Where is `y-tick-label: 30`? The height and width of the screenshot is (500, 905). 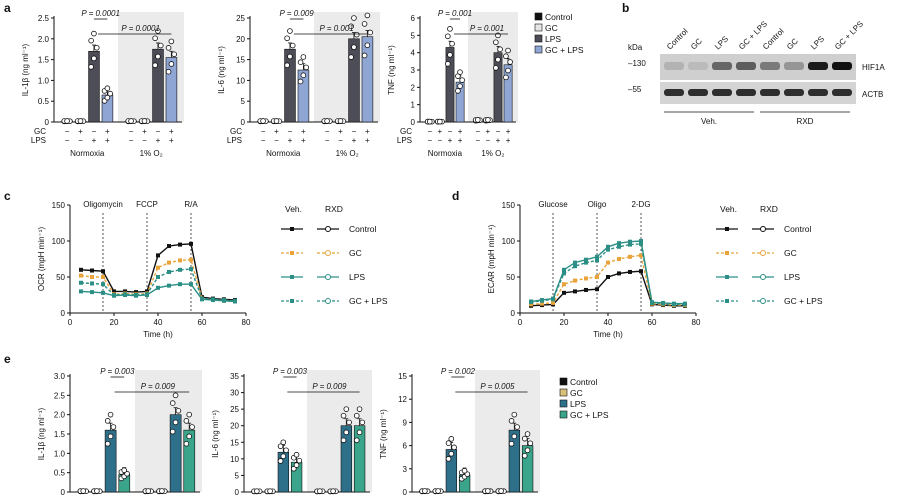 y-tick-label: 30 is located at coordinates (234, 393).